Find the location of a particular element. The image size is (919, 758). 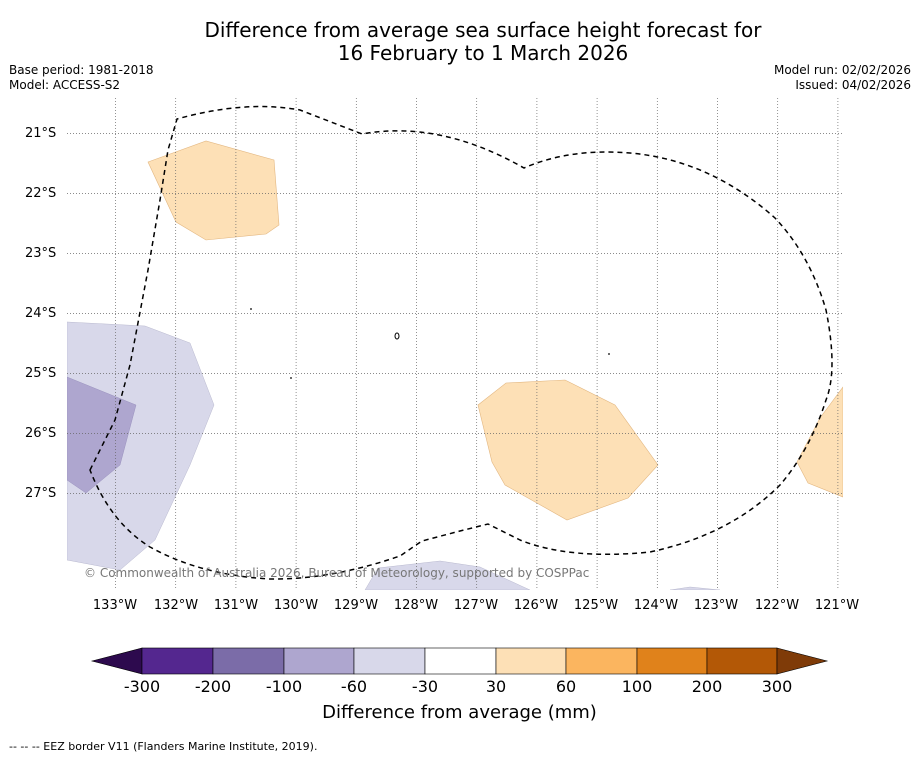

meta-left: Base period: 1981-2018 Model: ACCESS-S2 is located at coordinates (81, 78).